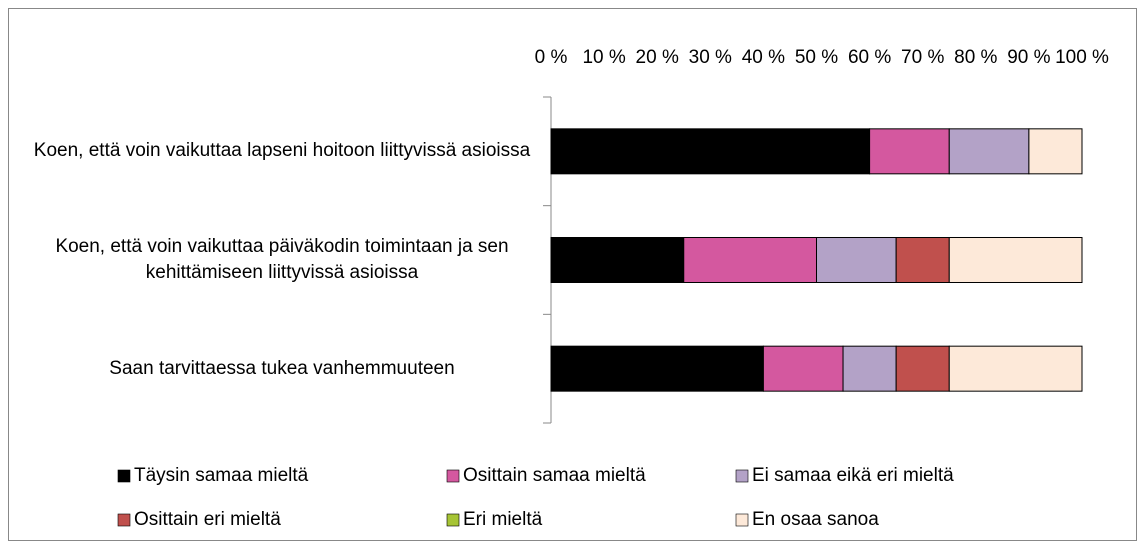 Image resolution: width=1145 pixels, height=549 pixels. I want to click on legend-label: Eri mieltä, so click(503, 519).